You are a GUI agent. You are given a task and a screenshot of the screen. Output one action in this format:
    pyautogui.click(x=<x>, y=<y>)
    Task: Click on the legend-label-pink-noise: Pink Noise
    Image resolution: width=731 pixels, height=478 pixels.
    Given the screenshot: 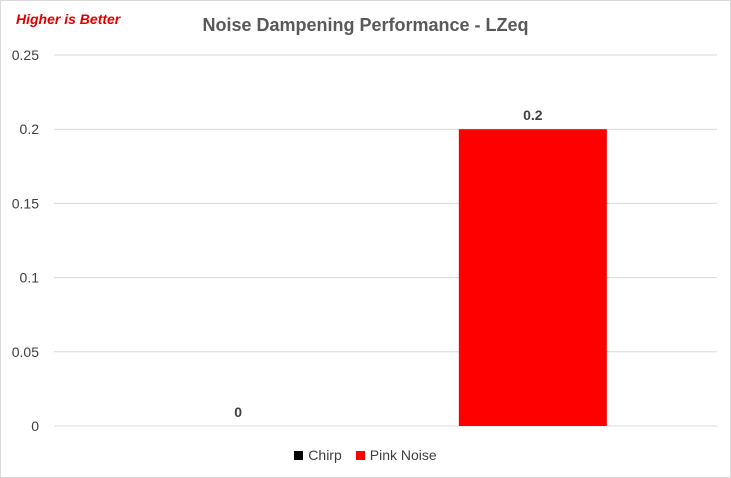 What is the action you would take?
    pyautogui.click(x=403, y=455)
    